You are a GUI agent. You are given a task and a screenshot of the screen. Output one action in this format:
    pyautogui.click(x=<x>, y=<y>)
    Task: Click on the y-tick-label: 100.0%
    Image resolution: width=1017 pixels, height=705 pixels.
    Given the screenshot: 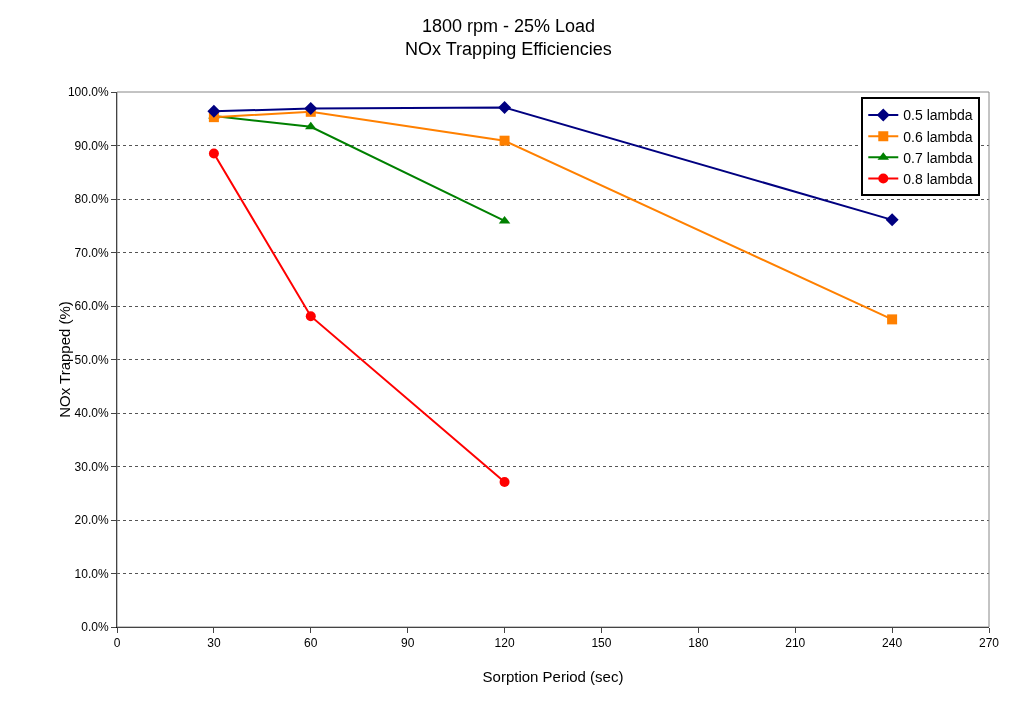 What is the action you would take?
    pyautogui.click(x=88, y=92)
    